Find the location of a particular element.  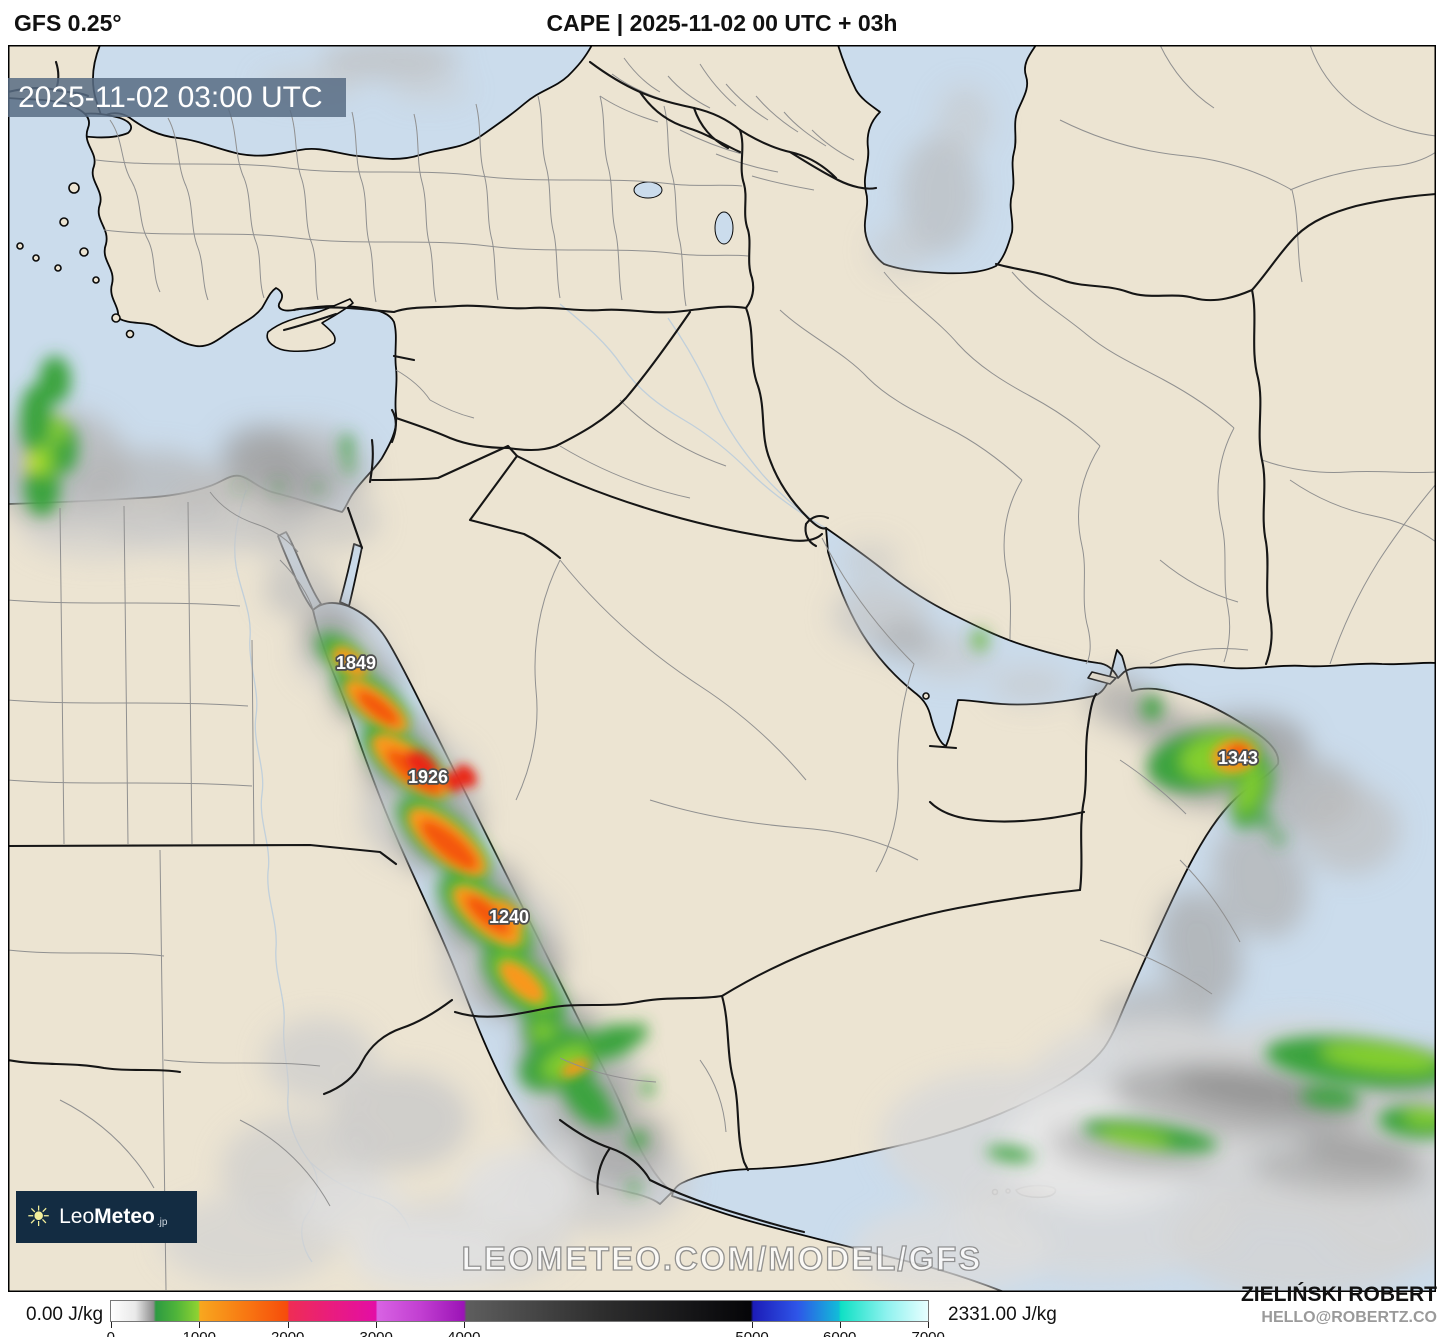

cyprus-island is located at coordinates (310, 325).